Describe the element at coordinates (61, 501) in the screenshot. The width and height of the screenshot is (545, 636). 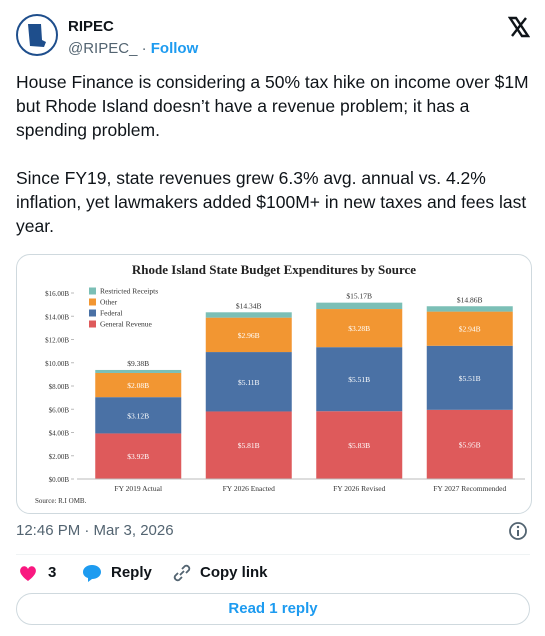
I see `source: Source: R.I OMB.` at that location.